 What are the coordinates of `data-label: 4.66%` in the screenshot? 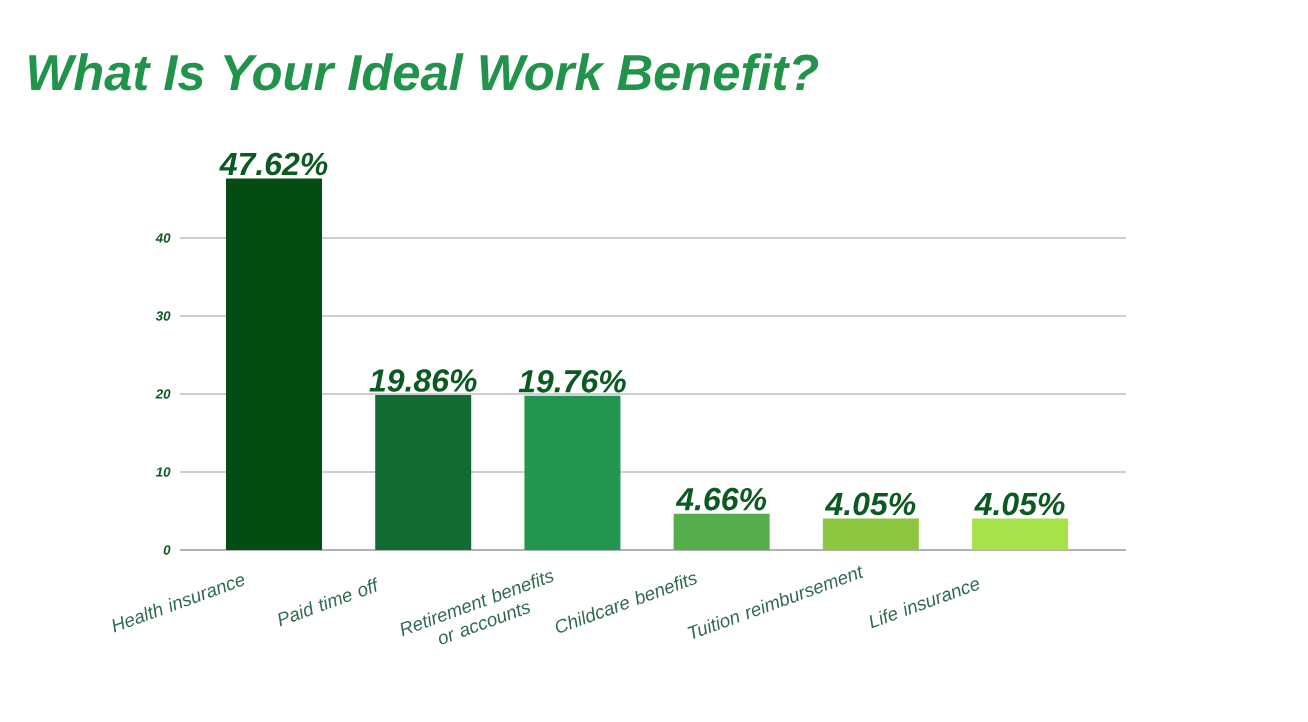 It's located at (721, 499).